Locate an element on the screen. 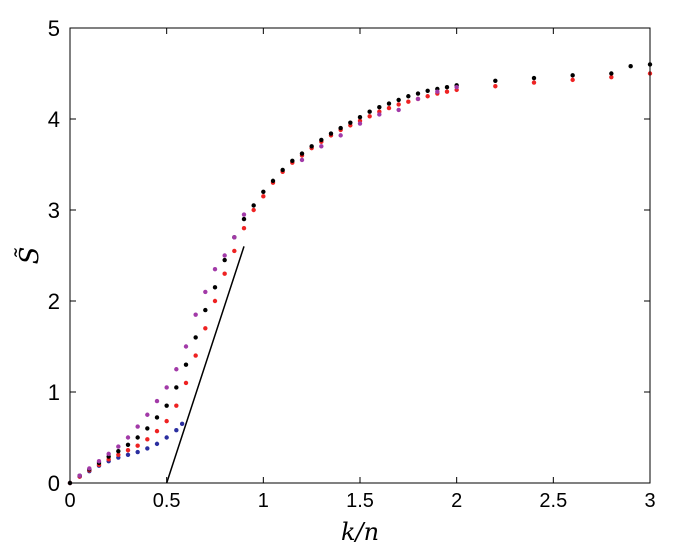 The image size is (683, 555). x-tick-label: 2 is located at coordinates (456, 501).